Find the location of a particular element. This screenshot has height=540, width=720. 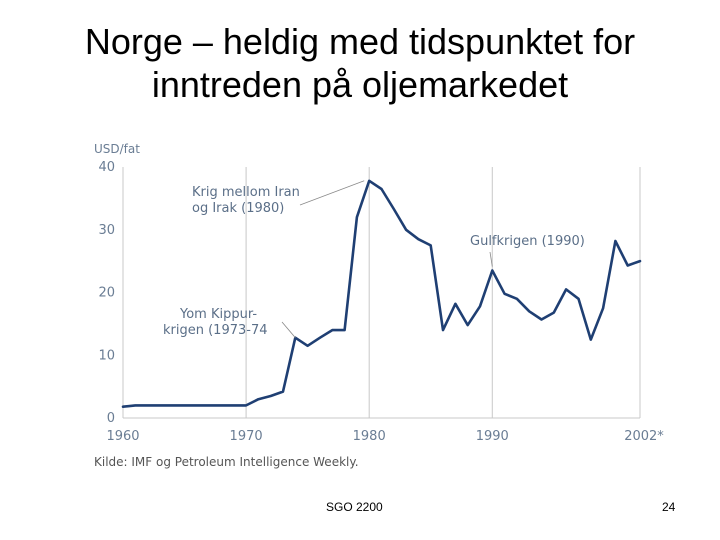

annotation-label: Gulfkrigen (1990) is located at coordinates (527, 241).